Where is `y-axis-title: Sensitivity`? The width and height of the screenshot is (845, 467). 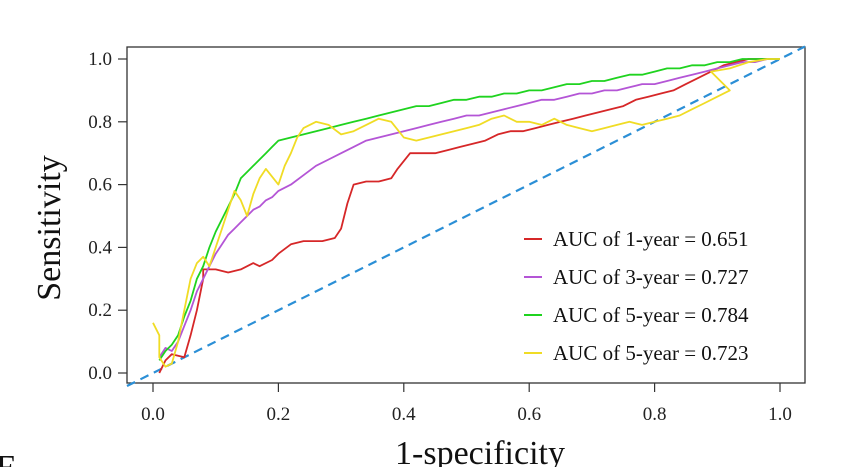
y-axis-title: Sensitivity is located at coordinates (49, 227).